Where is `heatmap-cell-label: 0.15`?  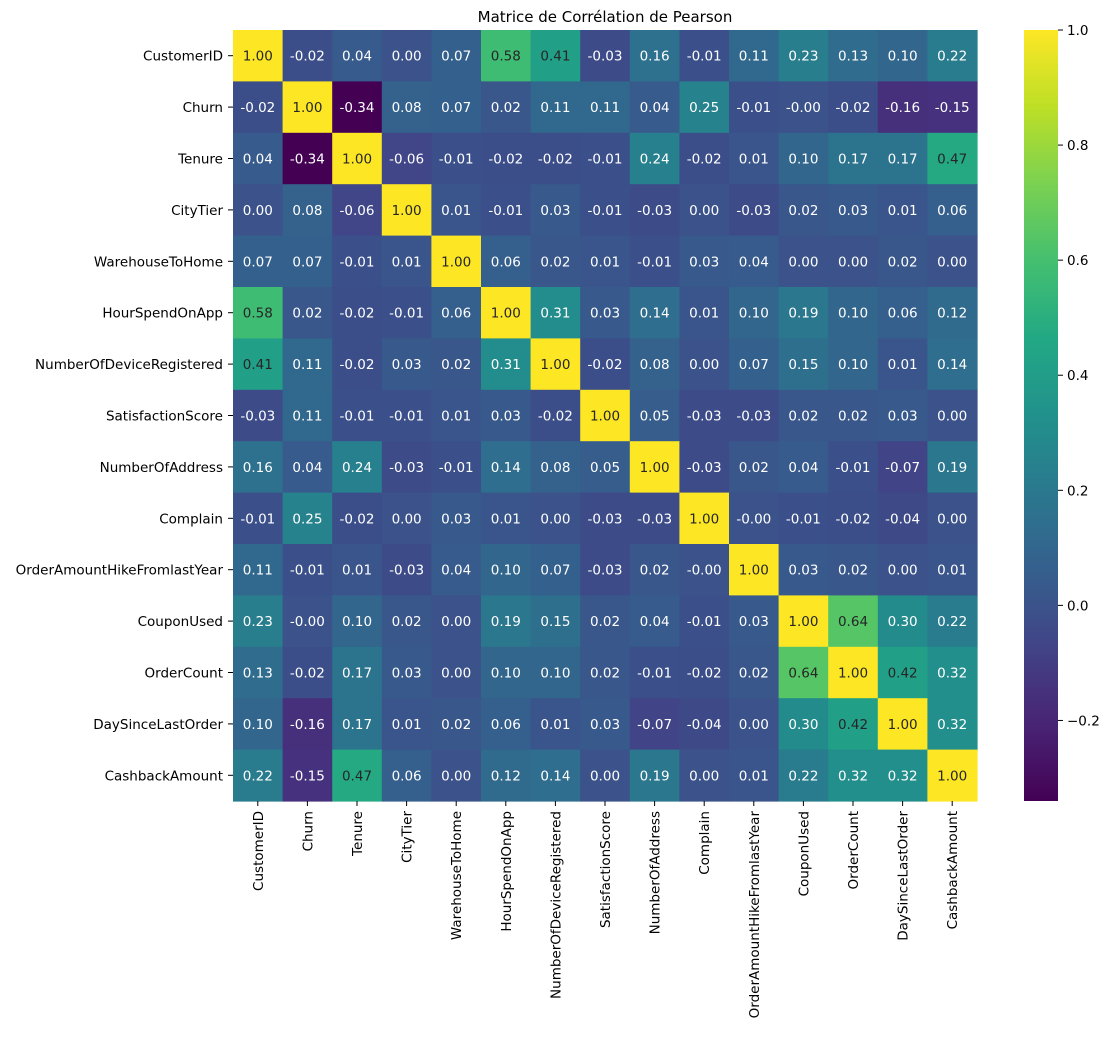
heatmap-cell-label: 0.15 is located at coordinates (803, 365).